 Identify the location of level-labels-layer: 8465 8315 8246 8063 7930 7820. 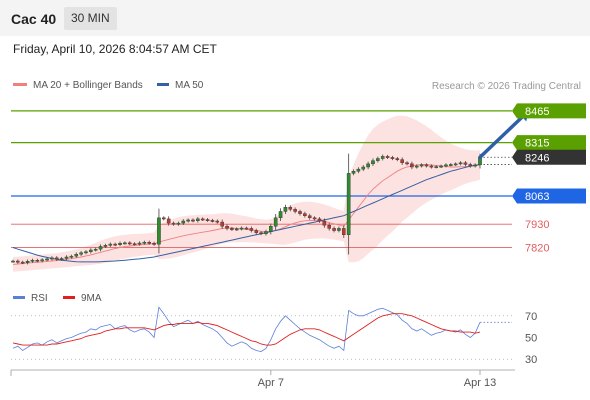
(549, 178).